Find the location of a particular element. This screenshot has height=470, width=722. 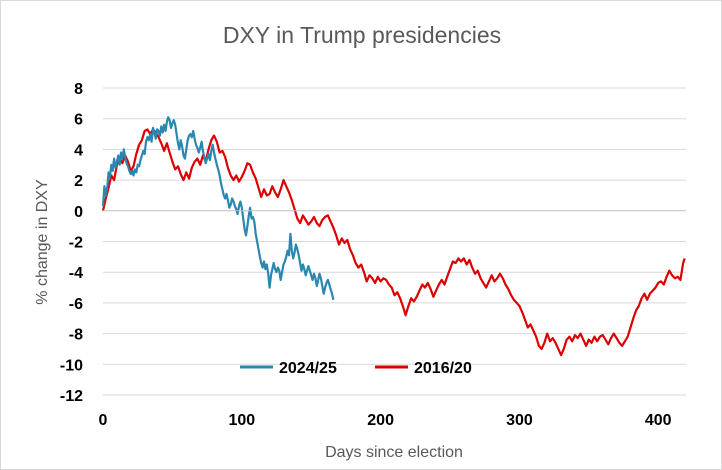

x-tick-label: 400 is located at coordinates (658, 420).